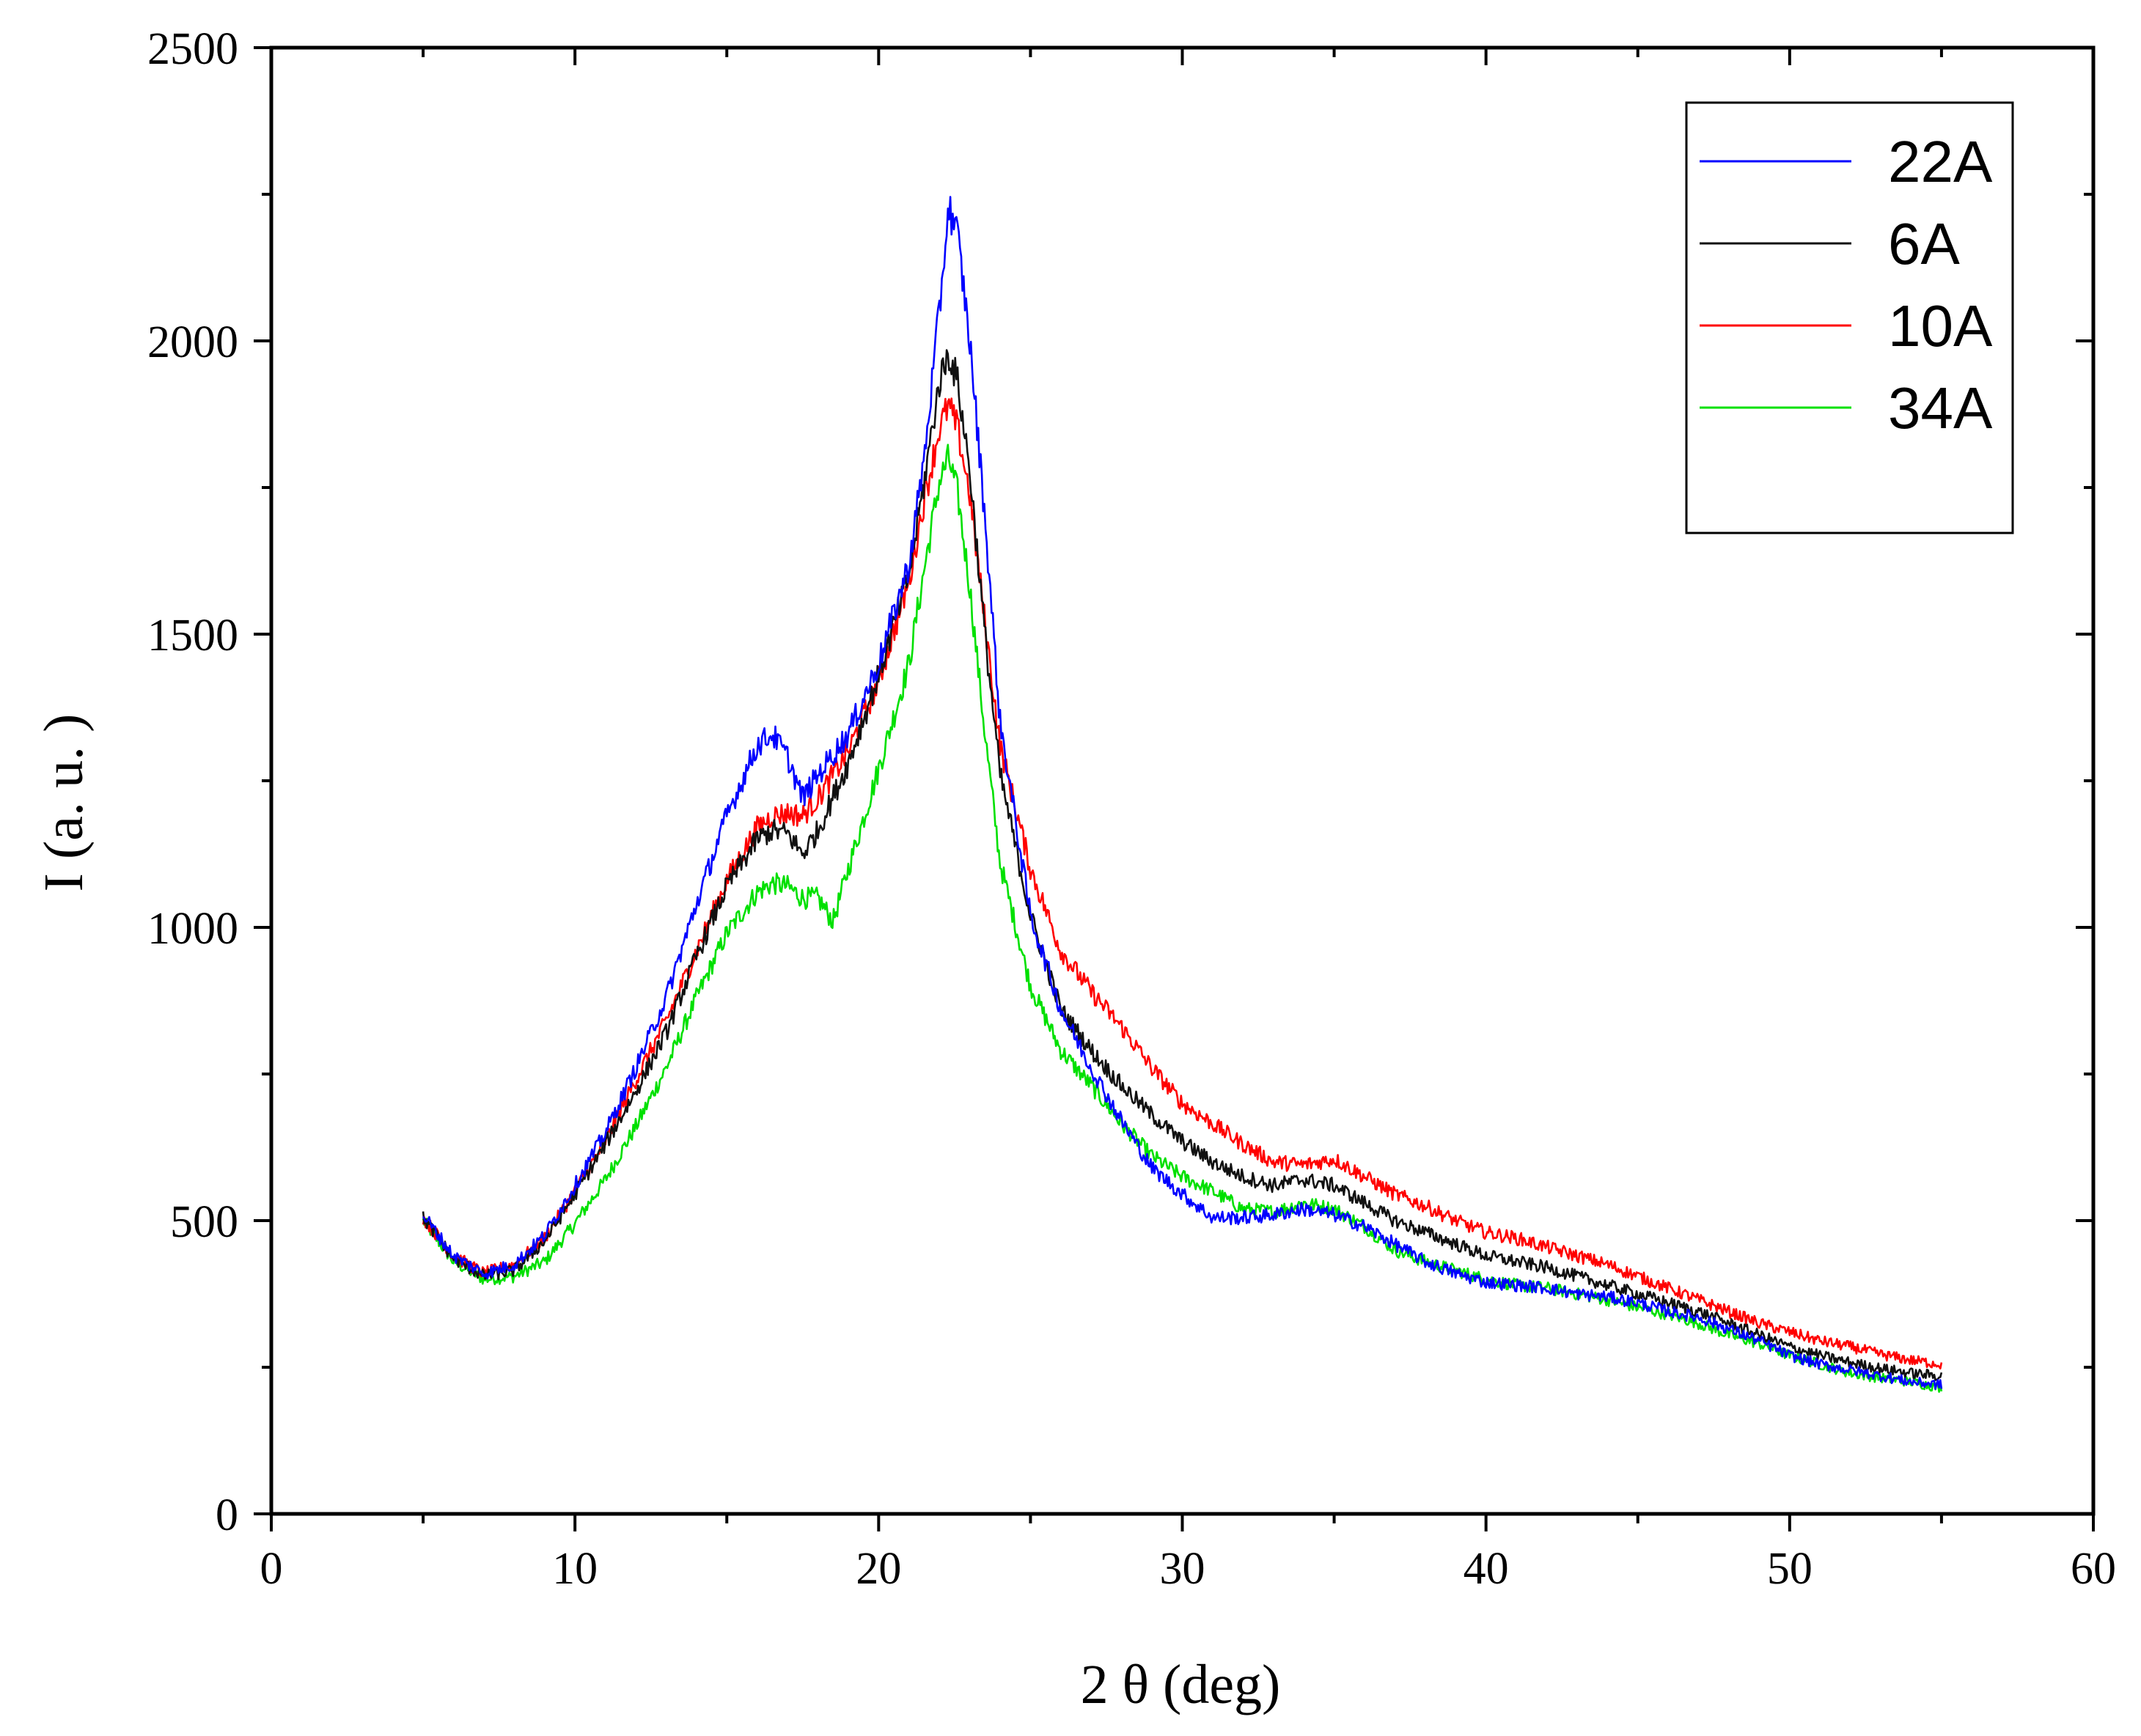 The width and height of the screenshot is (2141, 1736). What do you see at coordinates (64, 803) in the screenshot?
I see `y-axis-title: I (a. u. )` at bounding box center [64, 803].